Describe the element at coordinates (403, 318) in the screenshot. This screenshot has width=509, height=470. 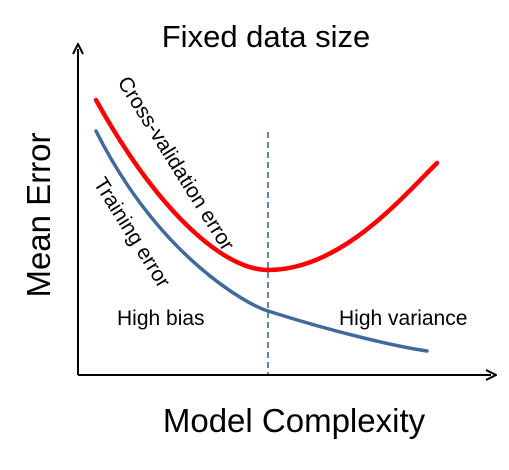
I see `high-variance-label: High variance` at that location.